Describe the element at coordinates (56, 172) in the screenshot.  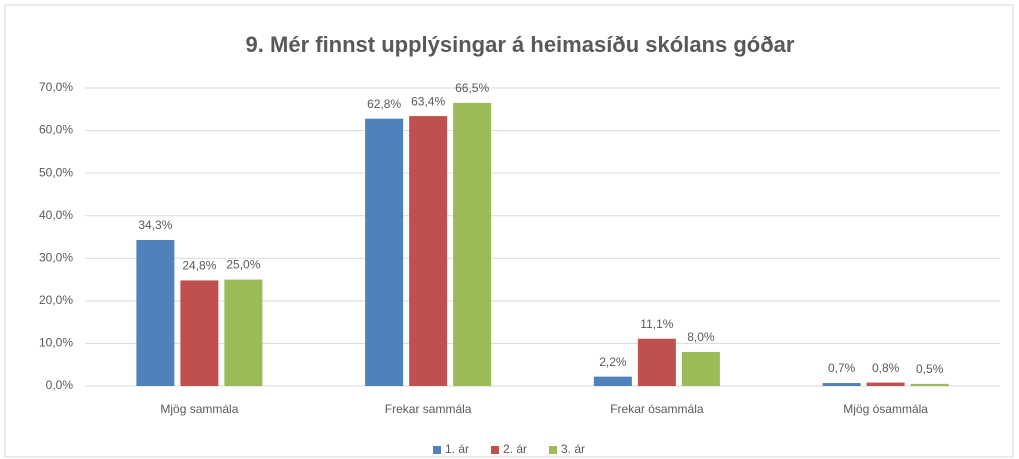
I see `y-tick-label: 50,0%` at that location.